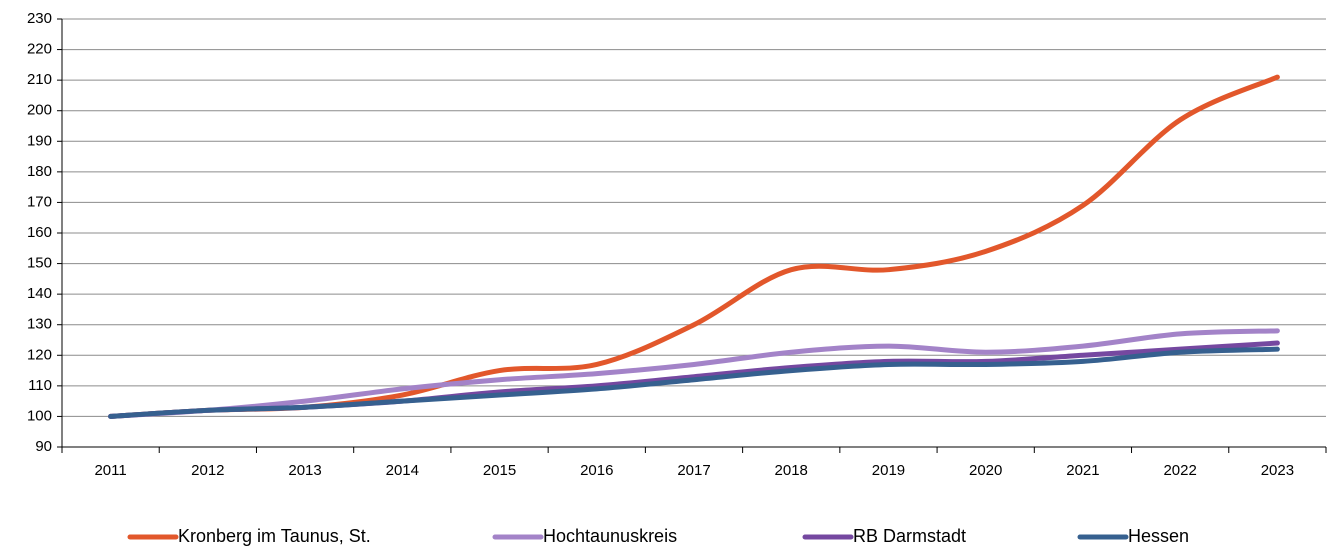  What do you see at coordinates (207, 470) in the screenshot?
I see `x-tick-label: 2012` at bounding box center [207, 470].